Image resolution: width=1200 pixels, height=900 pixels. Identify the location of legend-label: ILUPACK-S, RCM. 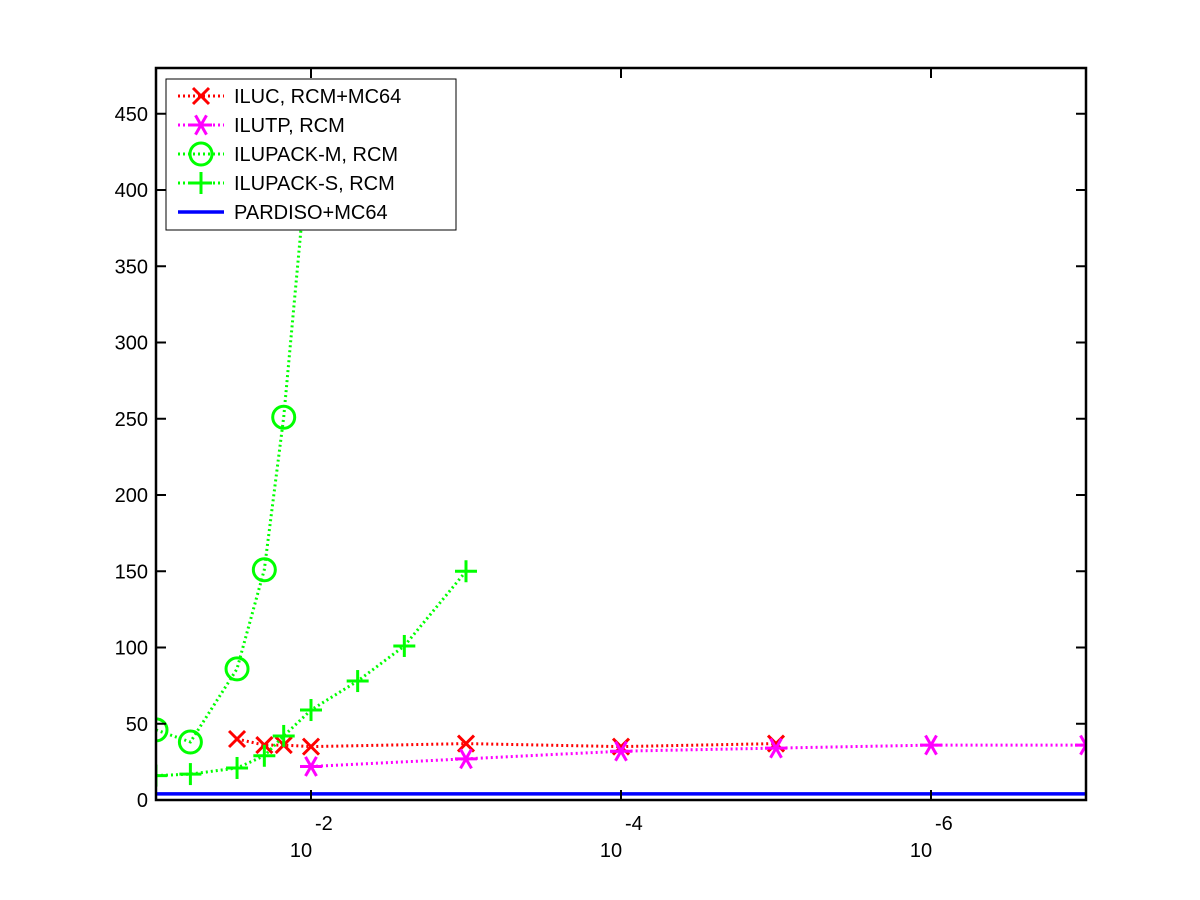
(314, 184).